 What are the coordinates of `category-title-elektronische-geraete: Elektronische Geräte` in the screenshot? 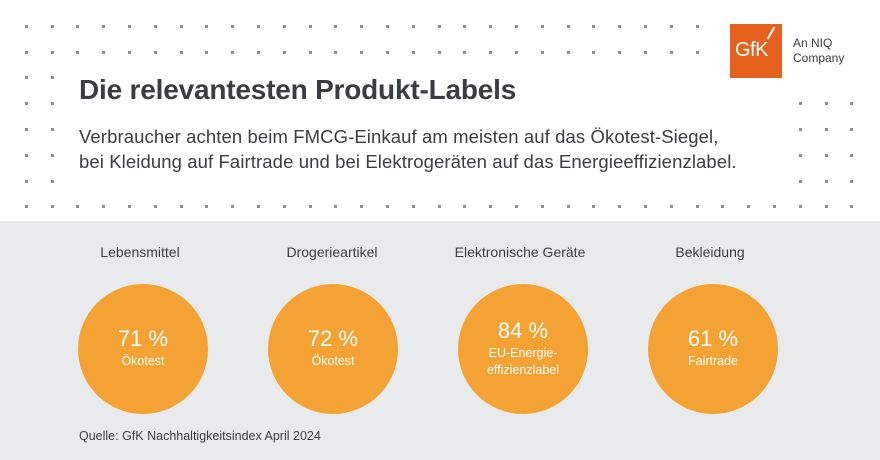 It's located at (520, 252).